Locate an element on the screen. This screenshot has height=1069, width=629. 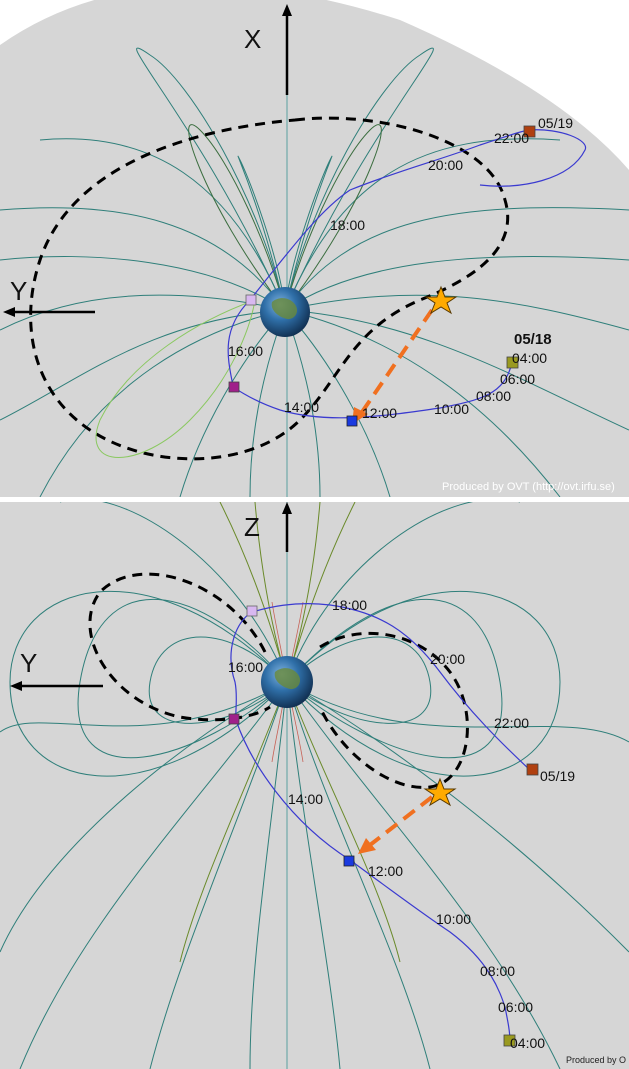
panel-divider is located at coordinates (314, 499).